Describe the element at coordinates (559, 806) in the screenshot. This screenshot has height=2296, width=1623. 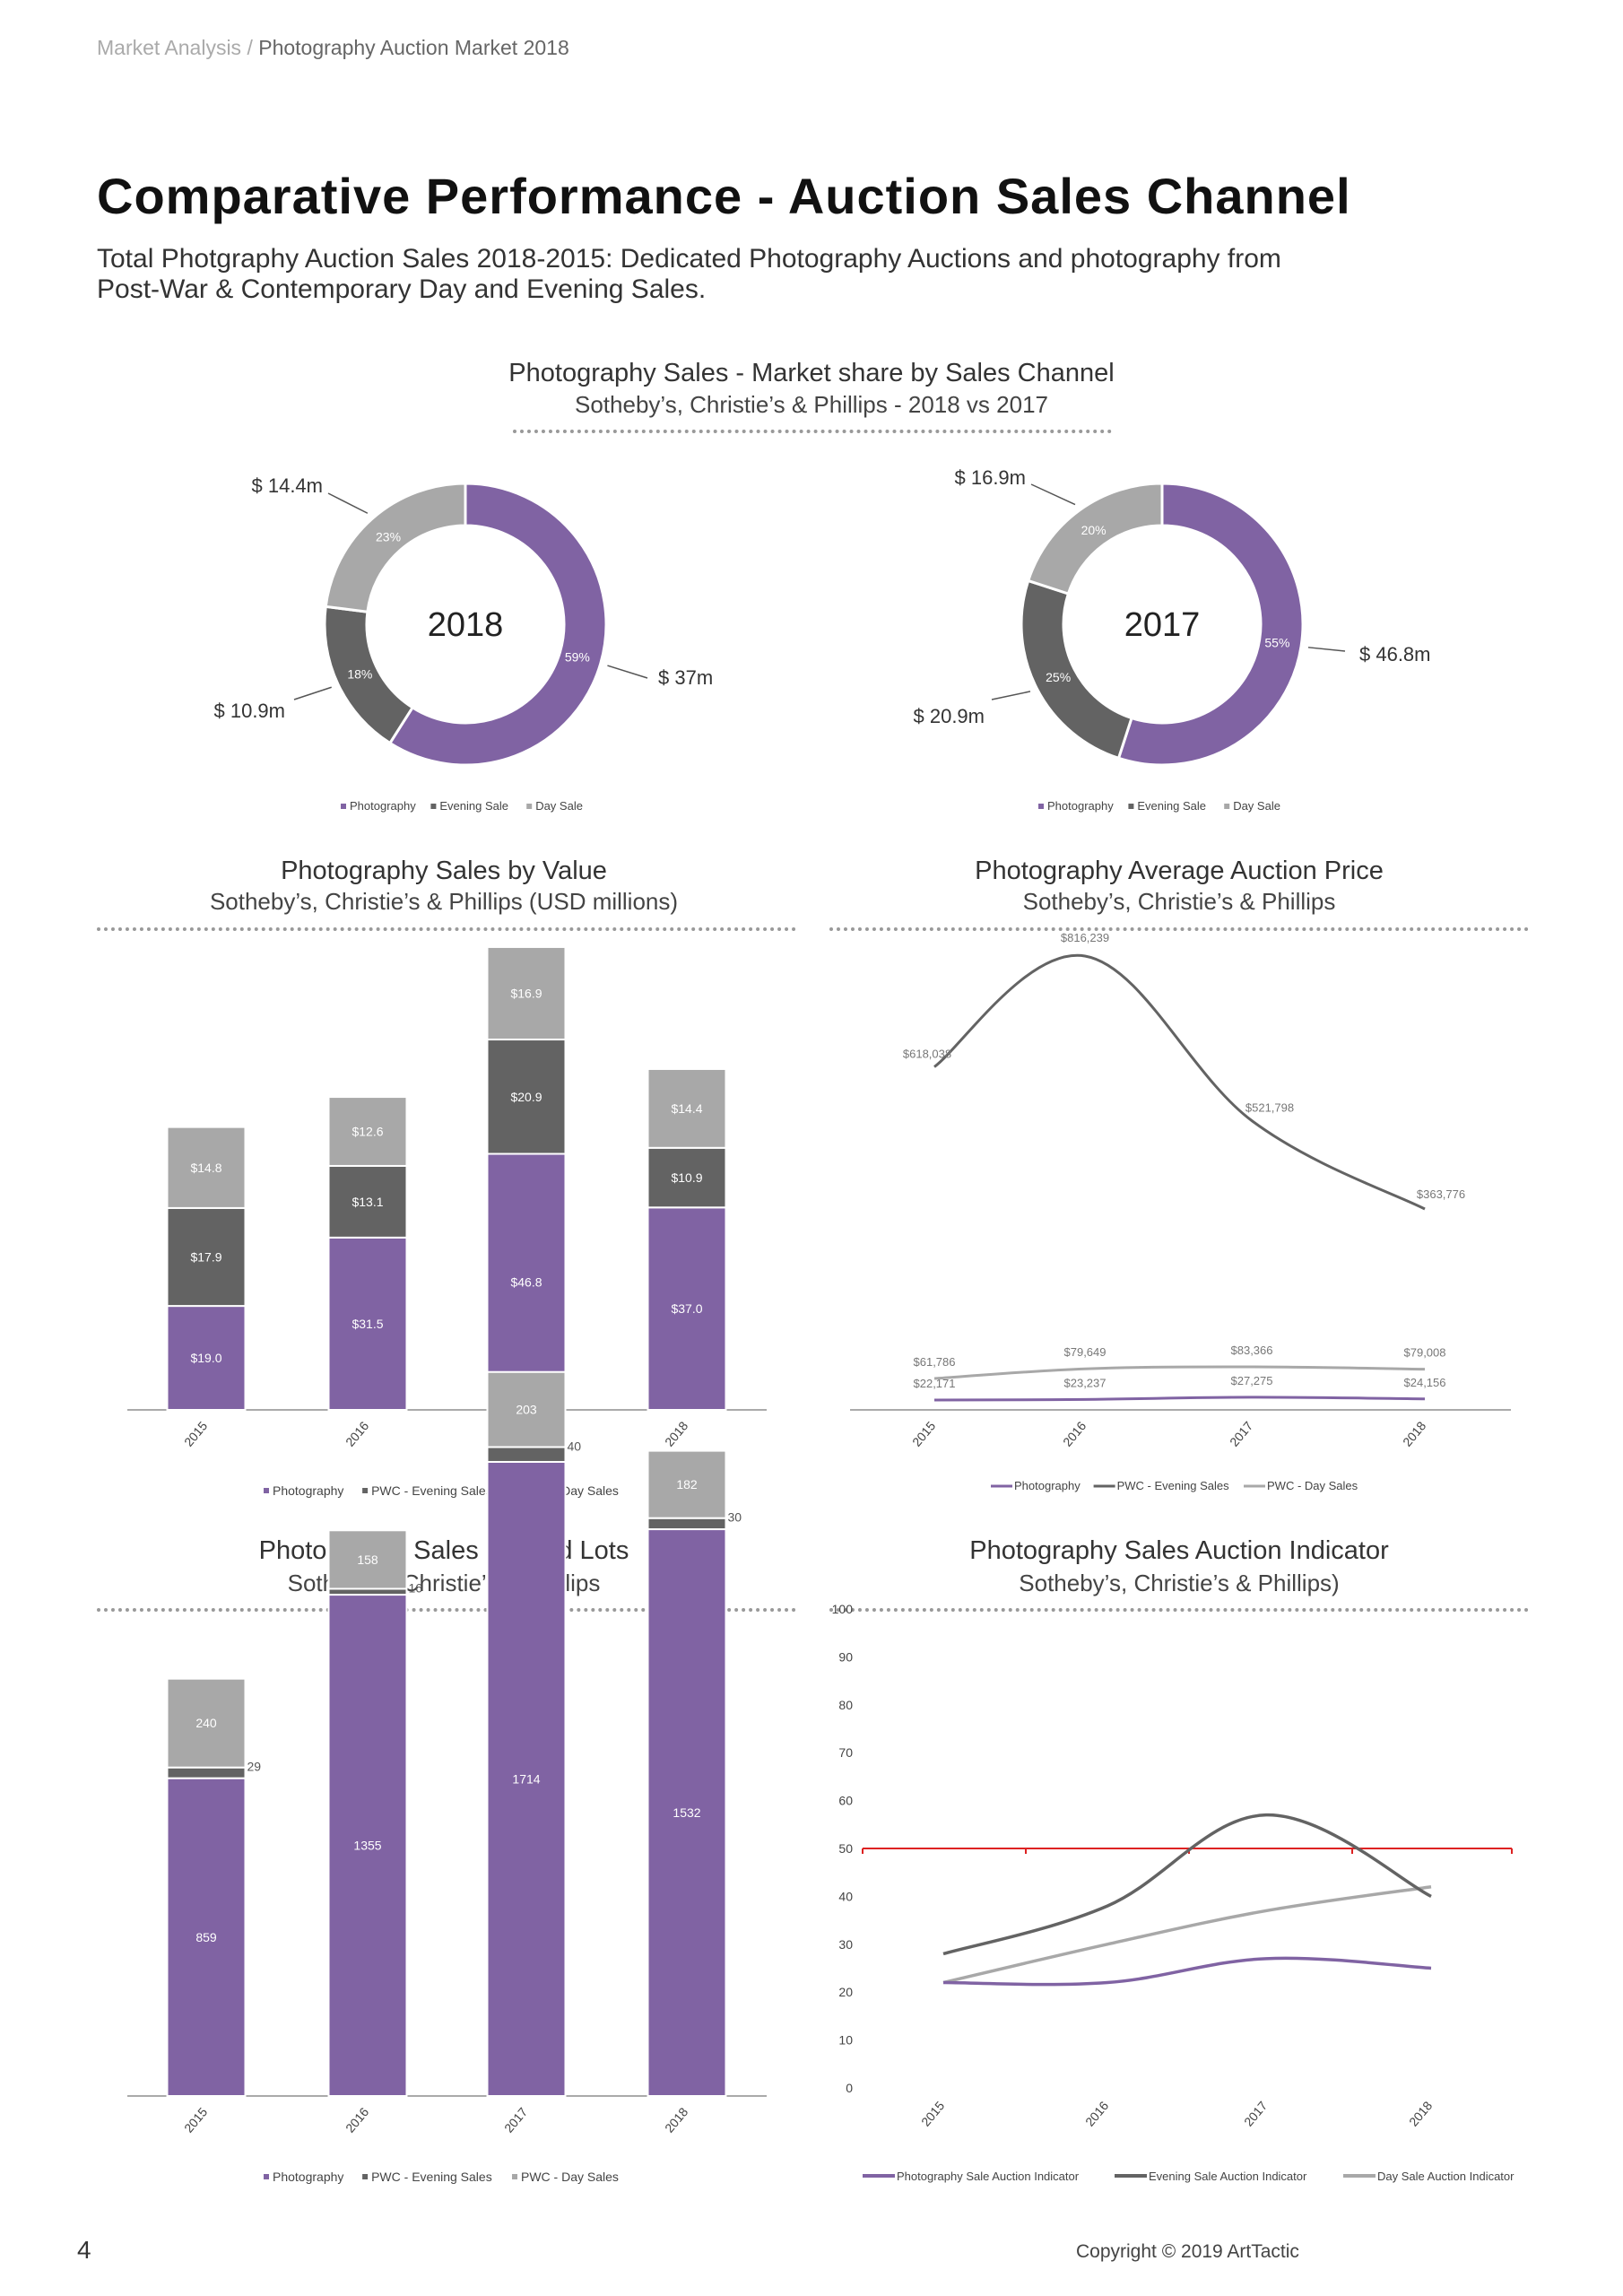
I see `donut-2018-legend-item: Day Sale` at that location.